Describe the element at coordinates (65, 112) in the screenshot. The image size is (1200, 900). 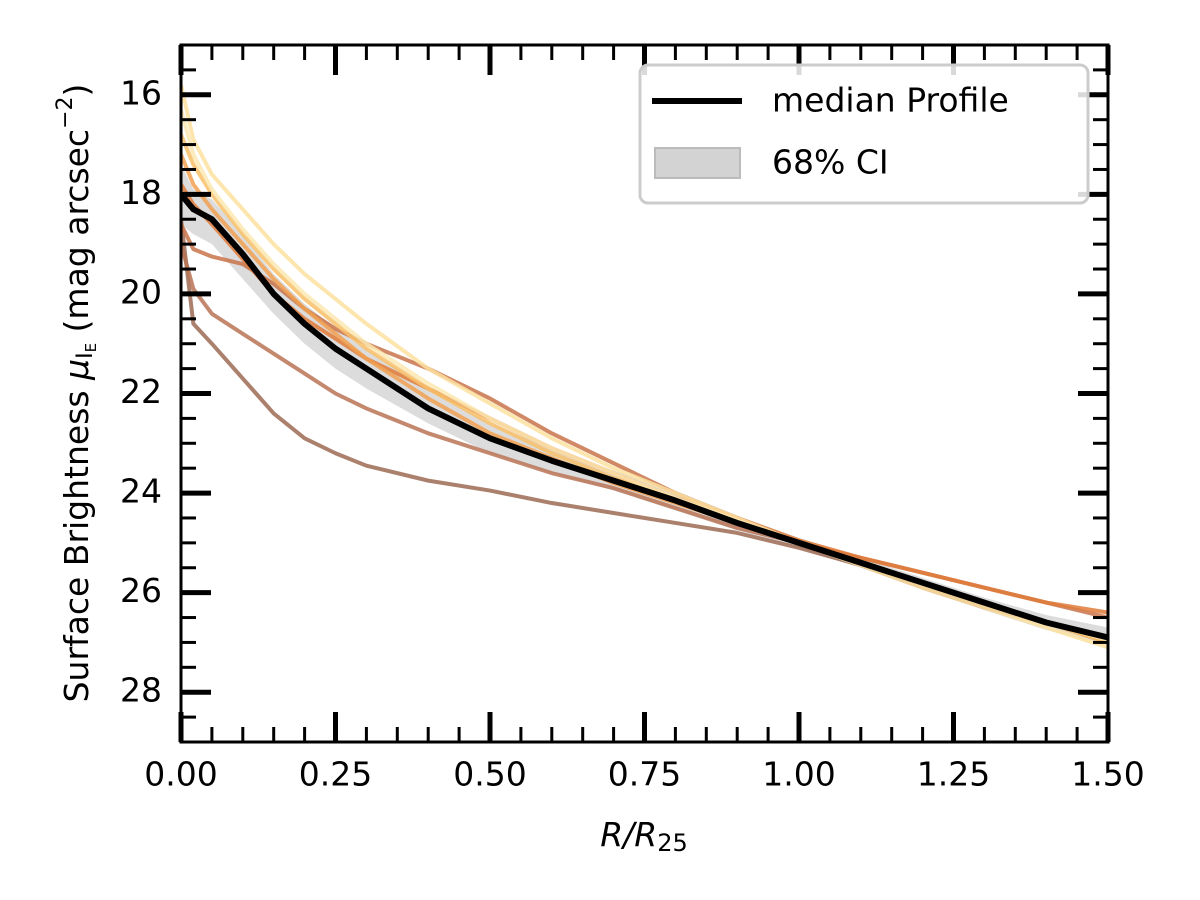
I see `y-label-part: −2` at that location.